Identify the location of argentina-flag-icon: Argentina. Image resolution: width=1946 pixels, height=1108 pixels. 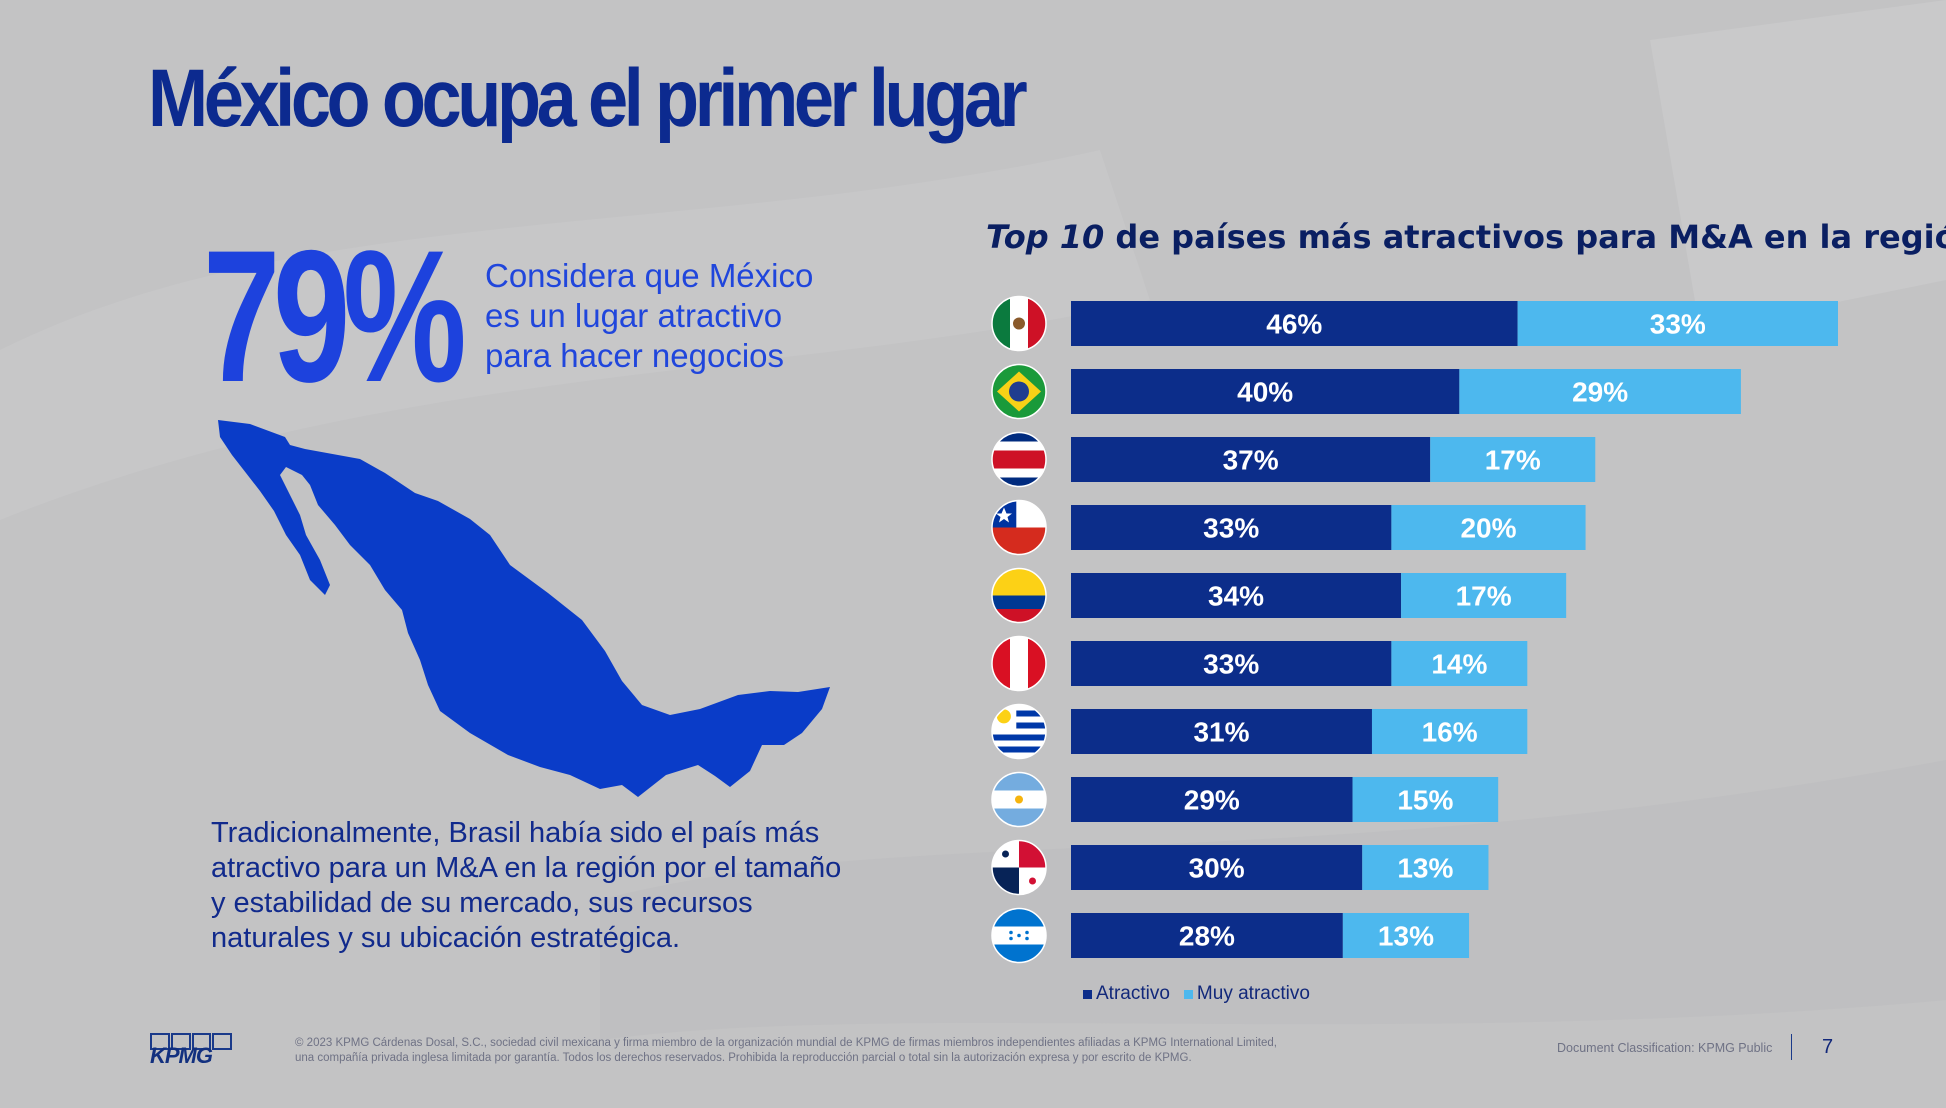
(1019, 799).